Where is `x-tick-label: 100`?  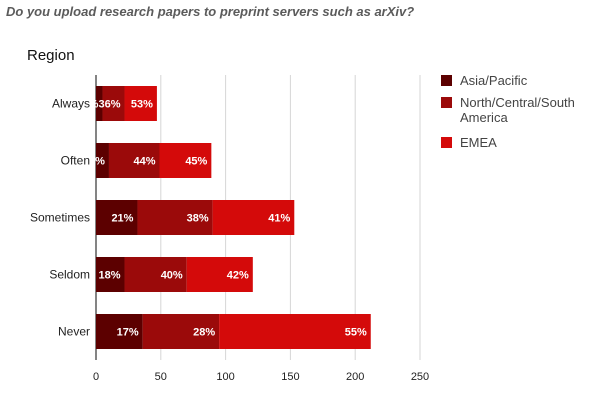
x-tick-label: 100 is located at coordinates (225, 377).